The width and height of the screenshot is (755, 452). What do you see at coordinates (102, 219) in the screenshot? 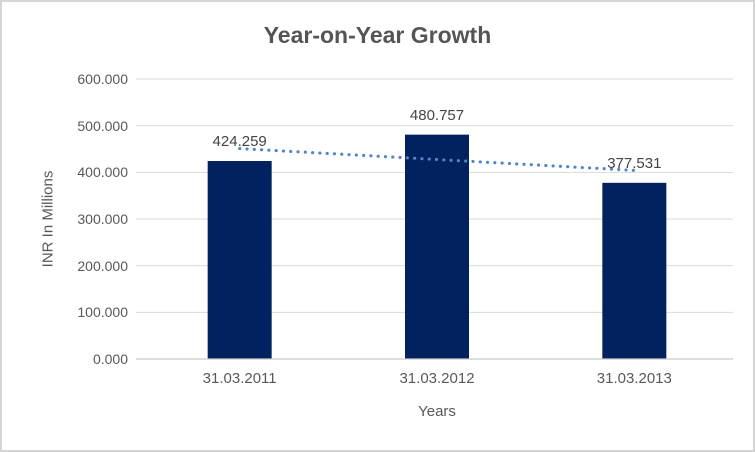
I see `y-tick-label: 300.000` at bounding box center [102, 219].